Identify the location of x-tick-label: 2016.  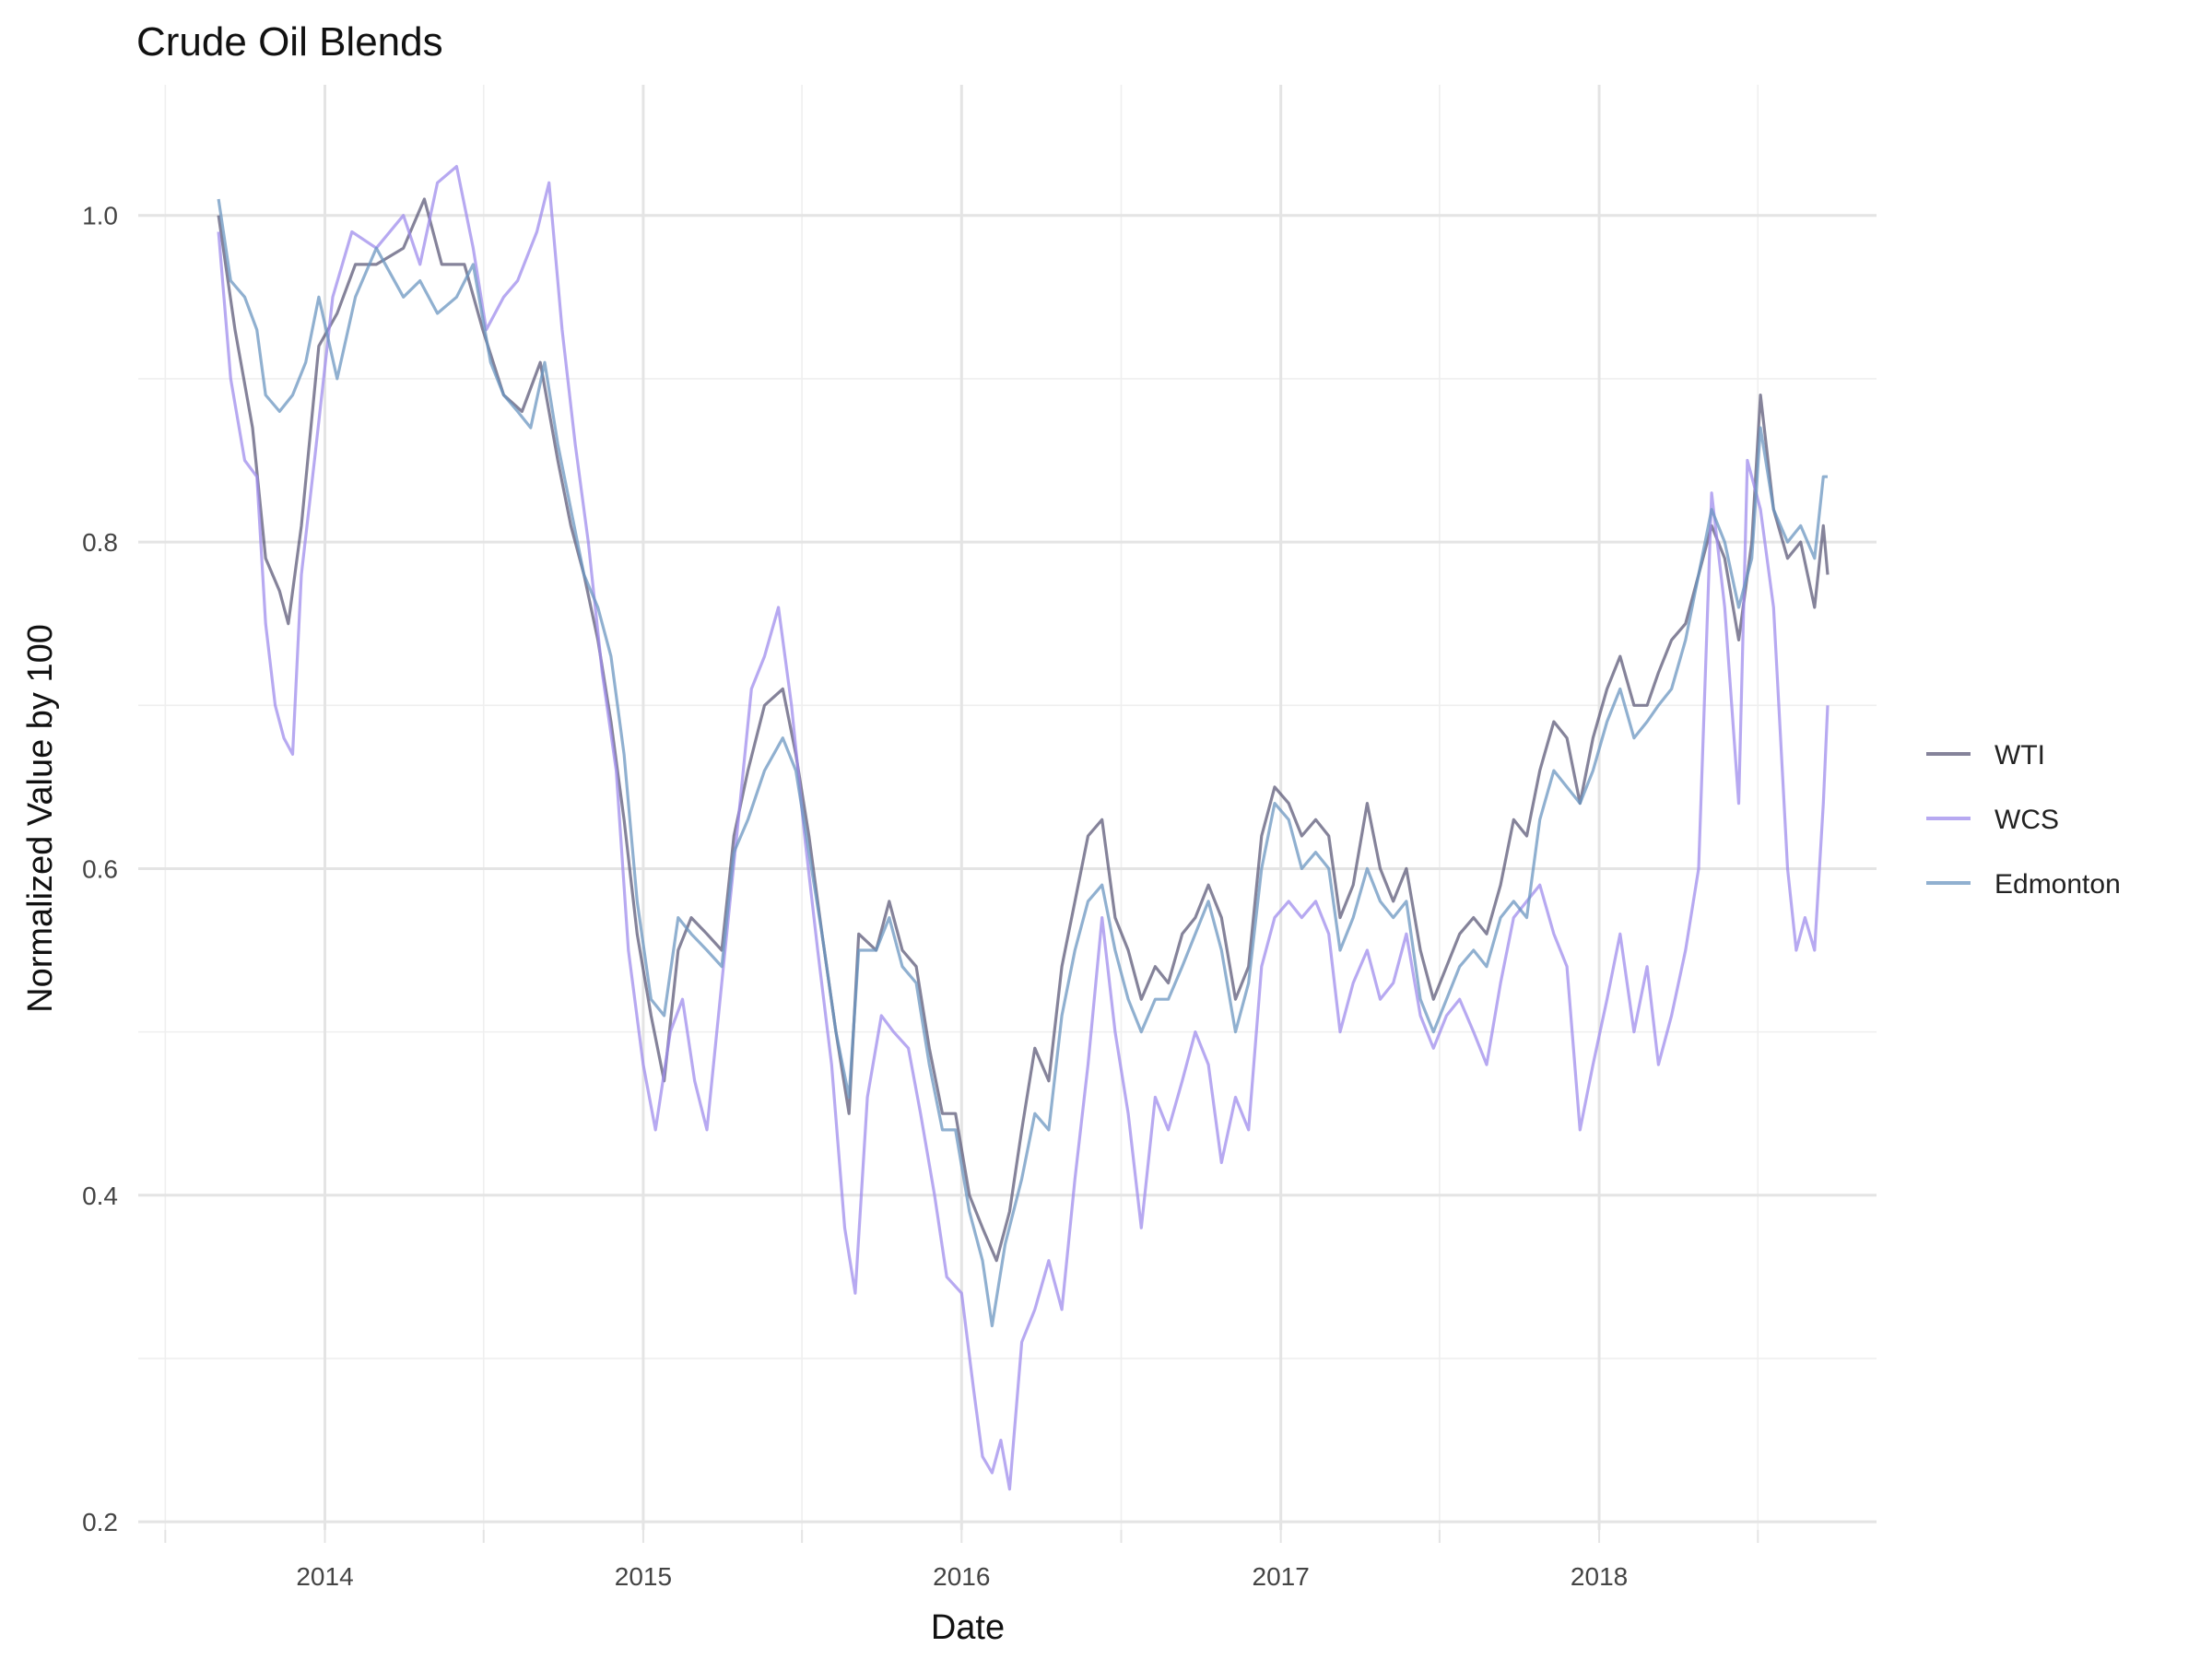
(961, 1576).